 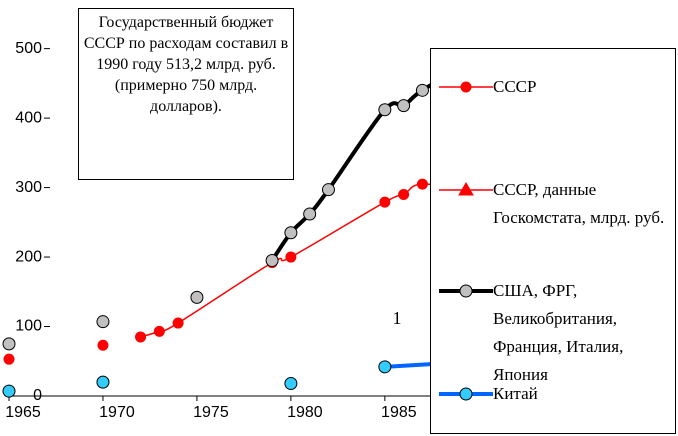 What do you see at coordinates (211, 412) in the screenshot?
I see `x-tick-label: 1975` at bounding box center [211, 412].